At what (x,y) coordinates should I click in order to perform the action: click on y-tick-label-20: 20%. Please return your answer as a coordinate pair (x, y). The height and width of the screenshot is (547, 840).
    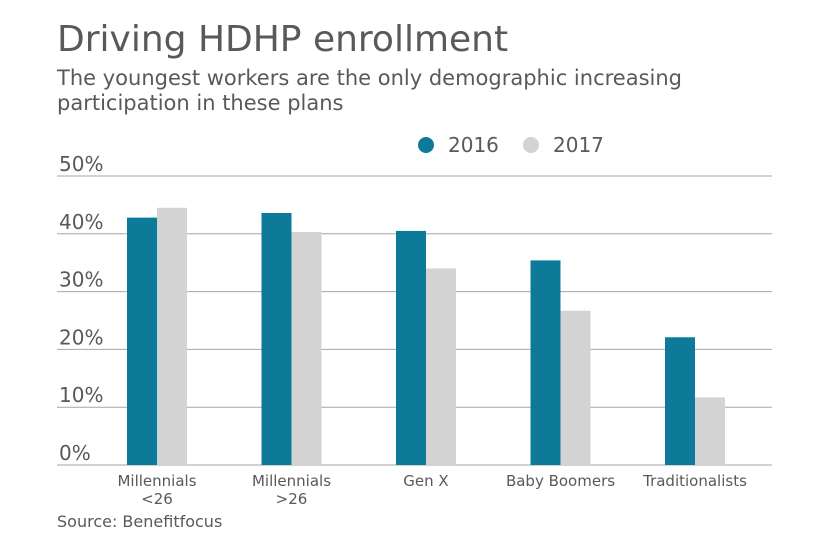
    Looking at the image, I should click on (81, 337).